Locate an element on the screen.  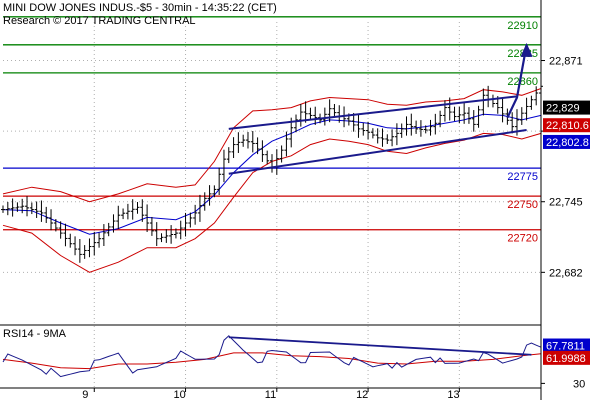
x-tick-label: 12 is located at coordinates (362, 394).